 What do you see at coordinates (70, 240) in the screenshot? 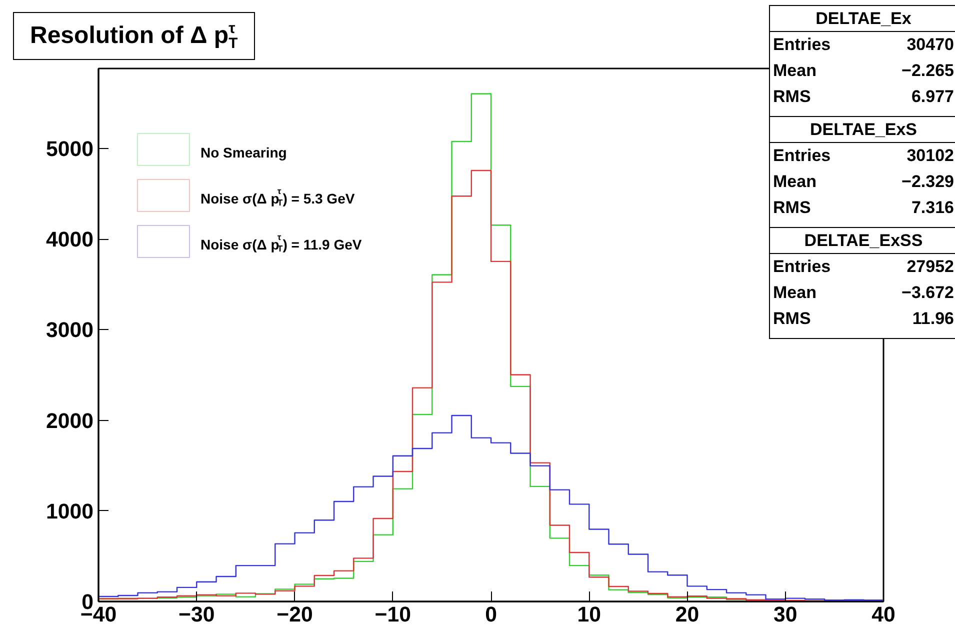
I see `y-tick-label: 4000` at bounding box center [70, 240].